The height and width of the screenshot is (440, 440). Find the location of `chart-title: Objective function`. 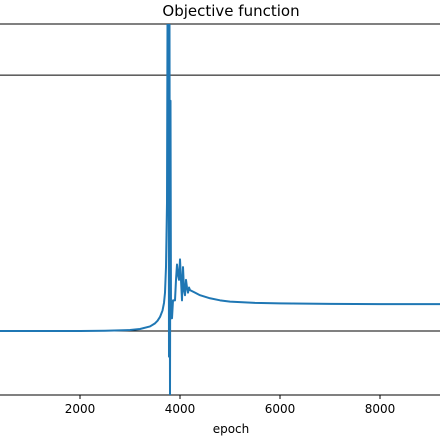

chart-title: Objective function is located at coordinates (230, 11).